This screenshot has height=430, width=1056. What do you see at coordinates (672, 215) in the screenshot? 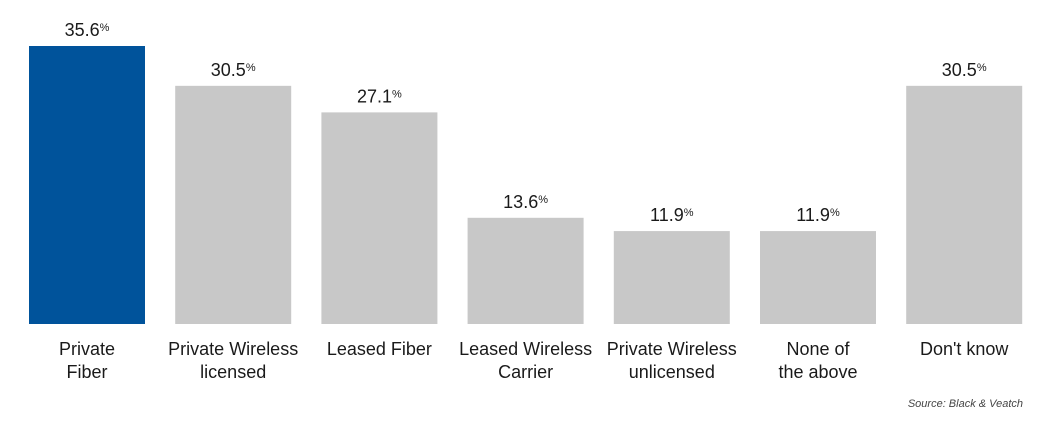
I see `data-label-4: 11.9%` at bounding box center [672, 215].